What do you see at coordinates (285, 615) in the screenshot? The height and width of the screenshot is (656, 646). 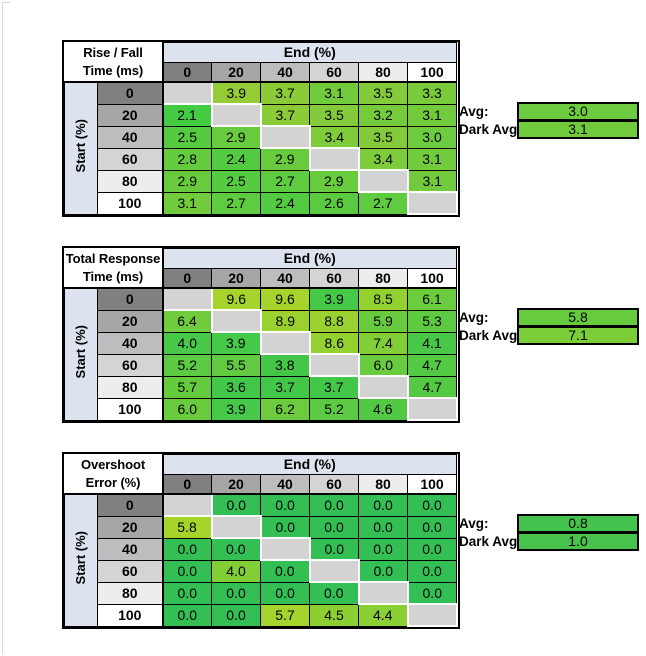 I see `value-cell: 5.7` at bounding box center [285, 615].